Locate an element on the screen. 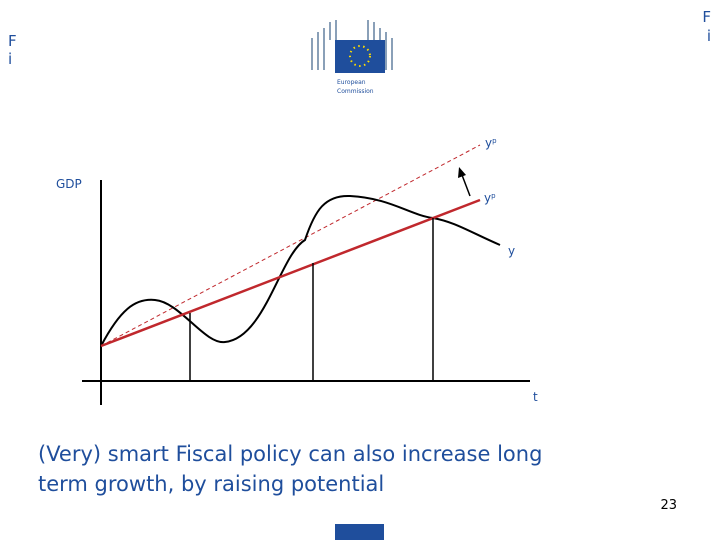 This screenshot has width=720, height=540. arrow-head is located at coordinates (462, 172).